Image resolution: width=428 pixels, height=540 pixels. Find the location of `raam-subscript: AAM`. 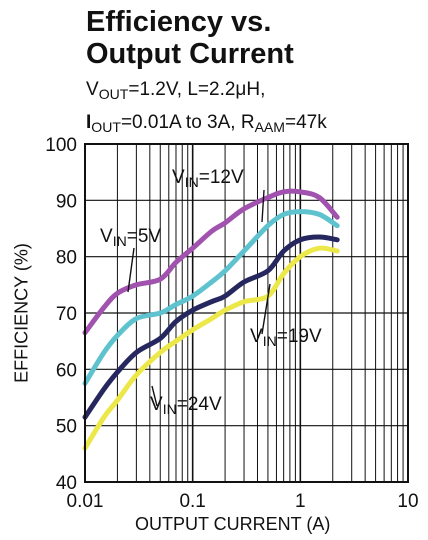

raam-subscript: AAM is located at coordinates (270, 127).